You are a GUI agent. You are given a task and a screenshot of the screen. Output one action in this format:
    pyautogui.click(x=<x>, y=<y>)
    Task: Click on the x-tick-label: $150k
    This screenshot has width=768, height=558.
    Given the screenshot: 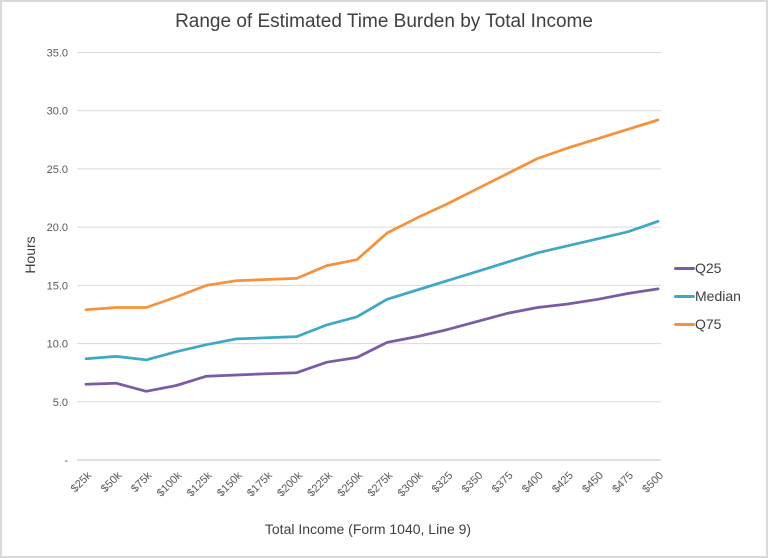 What is the action you would take?
    pyautogui.click(x=230, y=484)
    